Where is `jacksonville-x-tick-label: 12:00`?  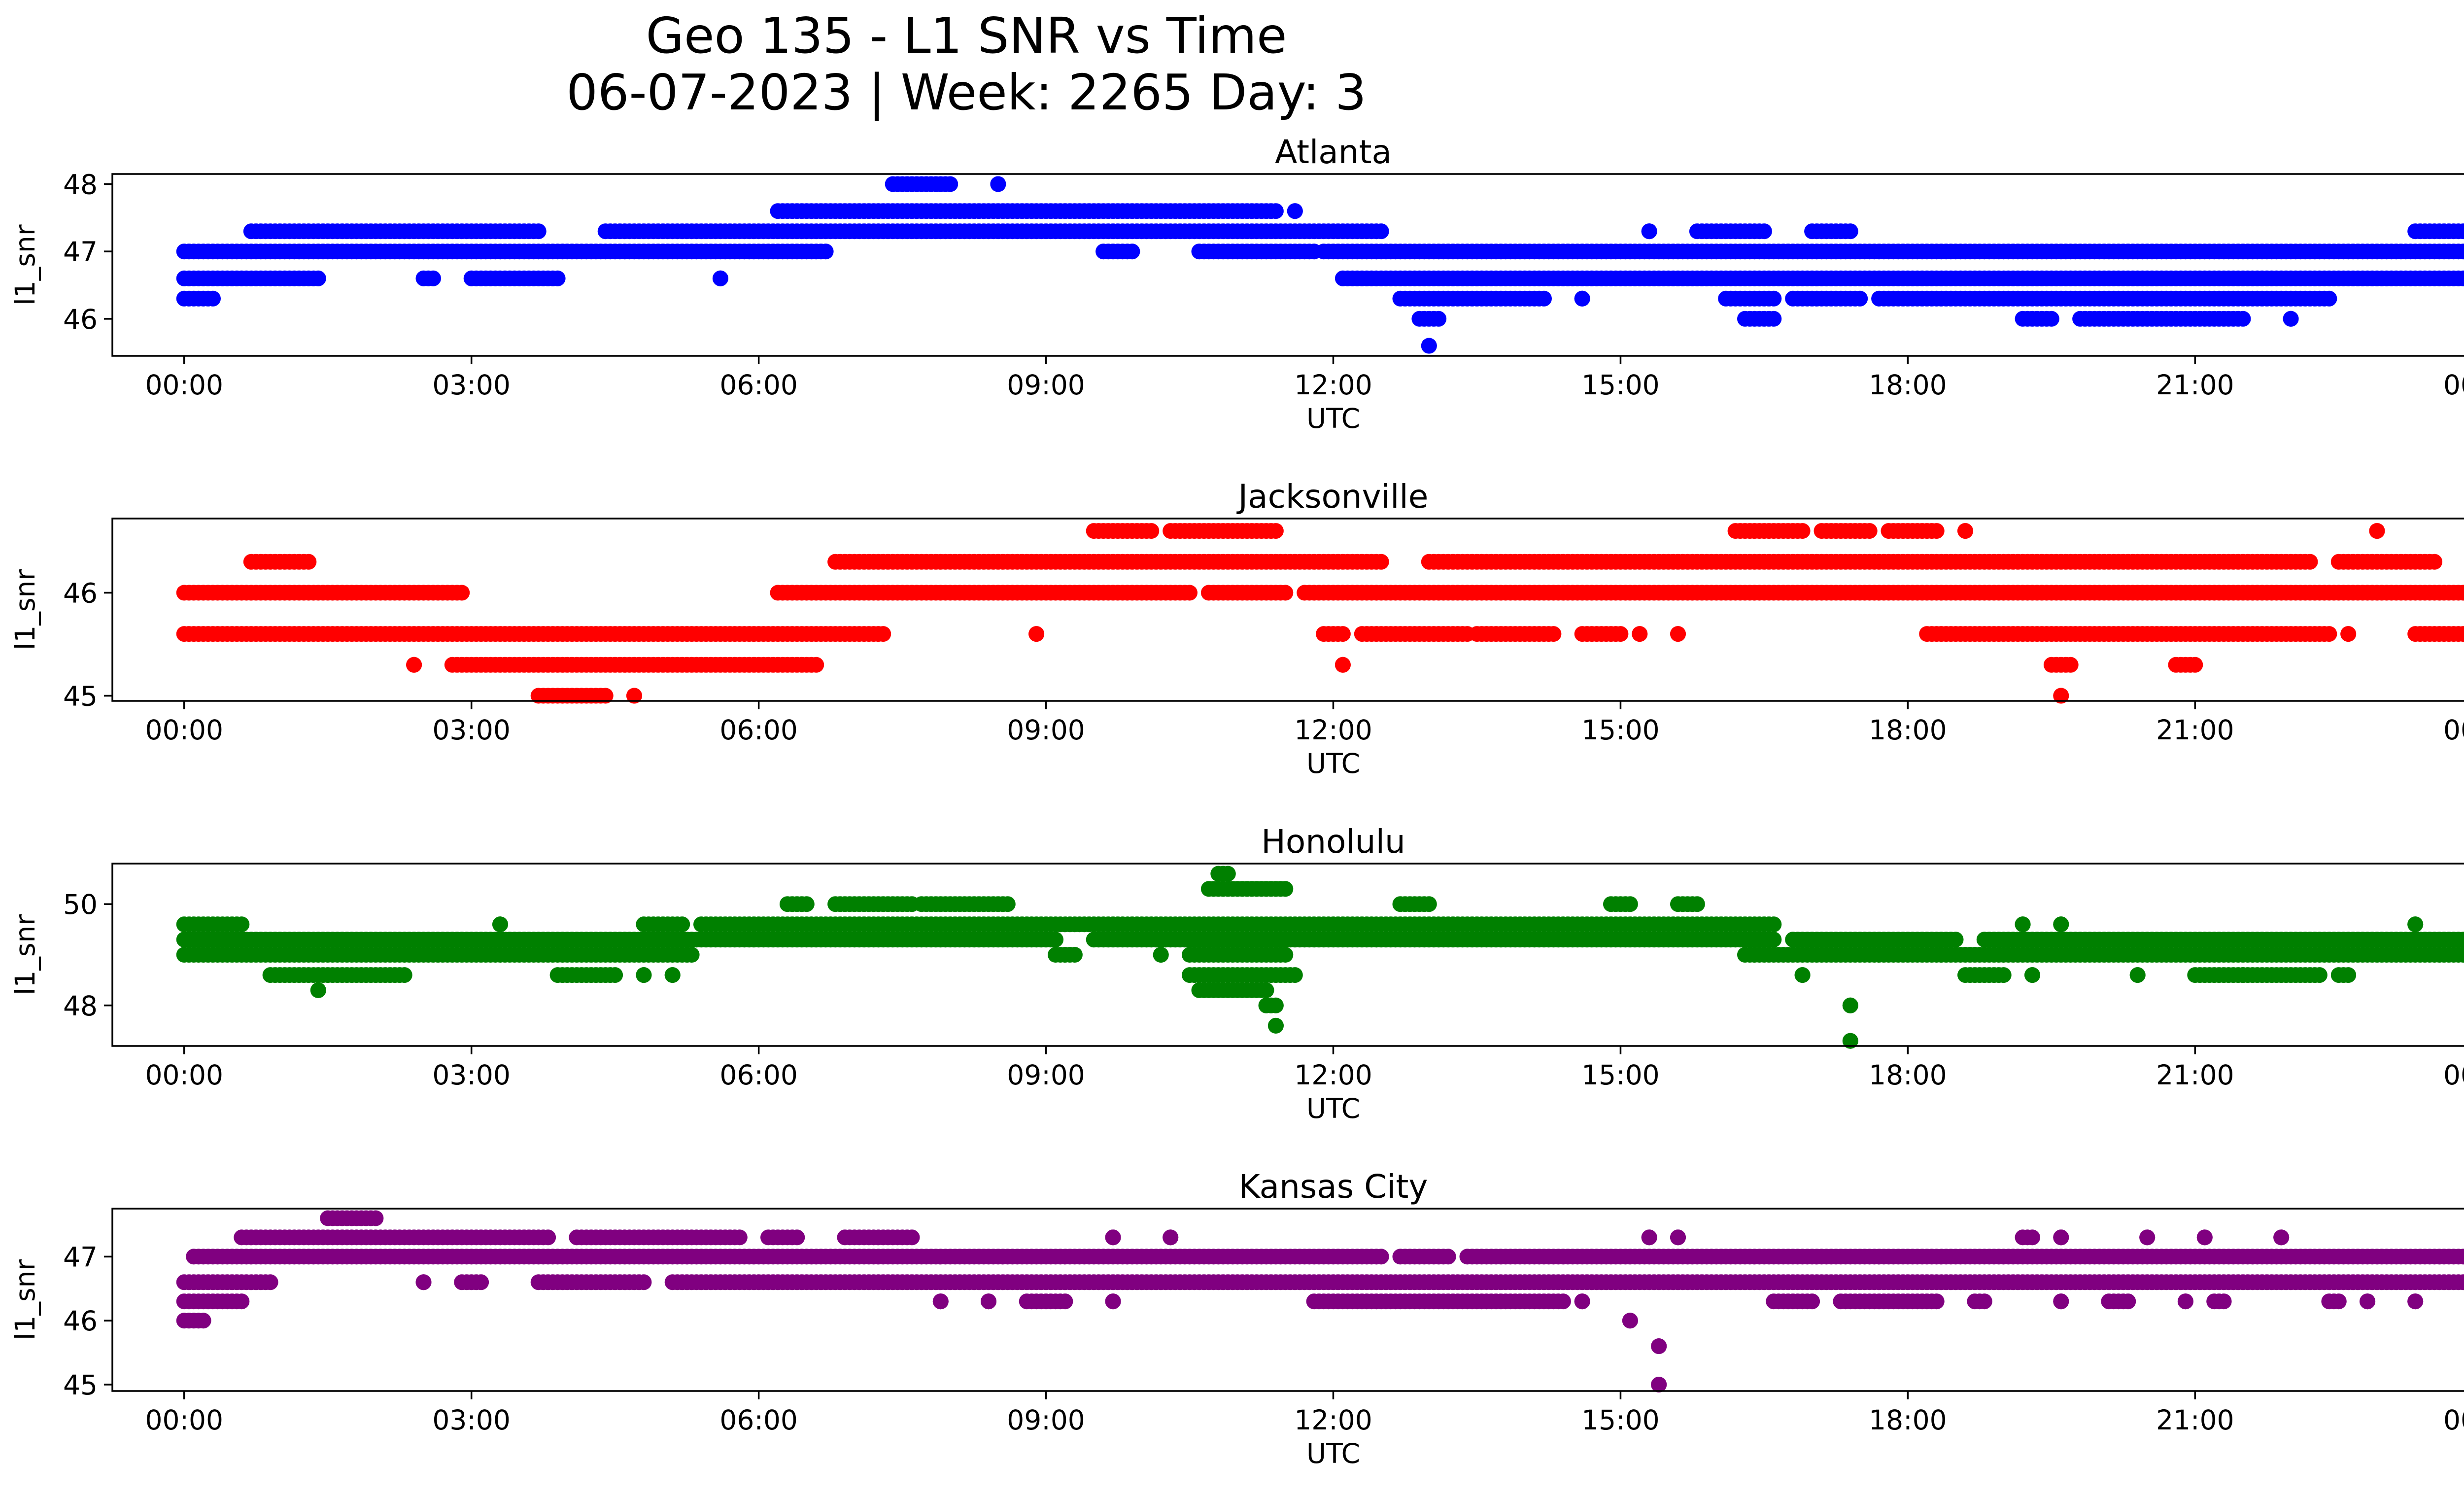 jacksonville-x-tick-label: 12:00 is located at coordinates (1333, 730).